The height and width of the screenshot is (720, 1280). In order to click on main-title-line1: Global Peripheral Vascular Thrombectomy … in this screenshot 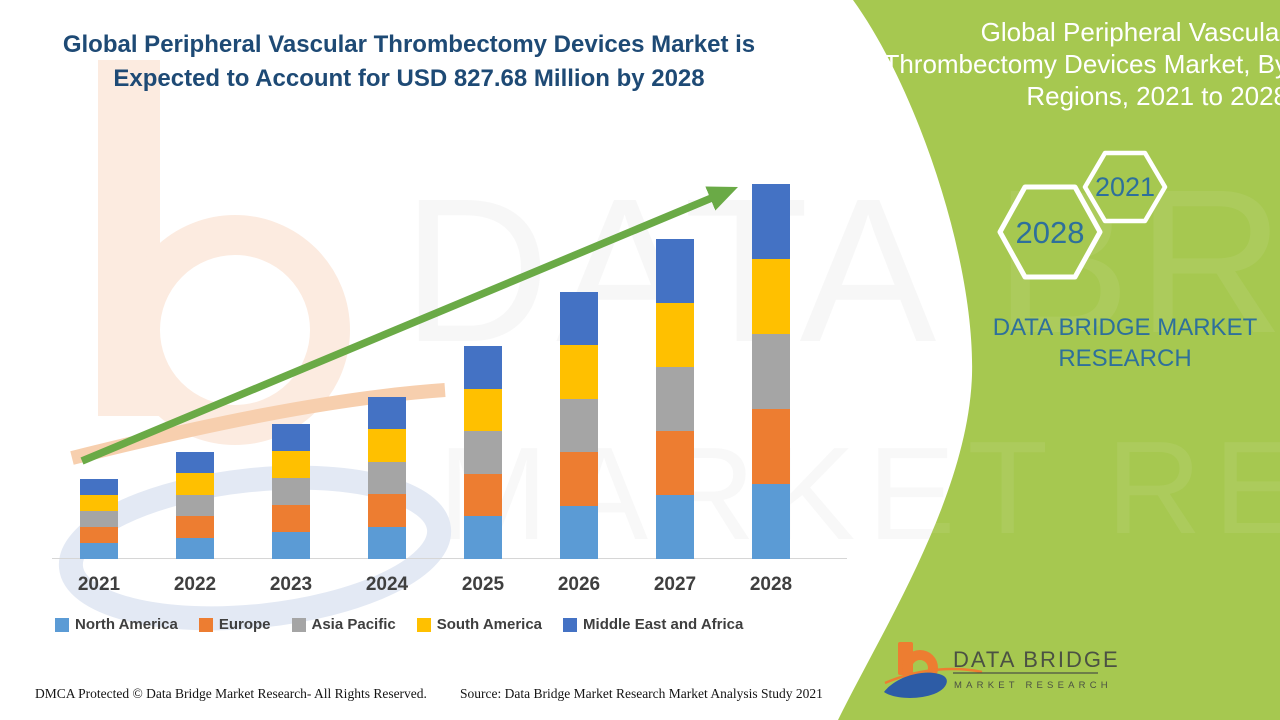, I will do `click(409, 44)`.